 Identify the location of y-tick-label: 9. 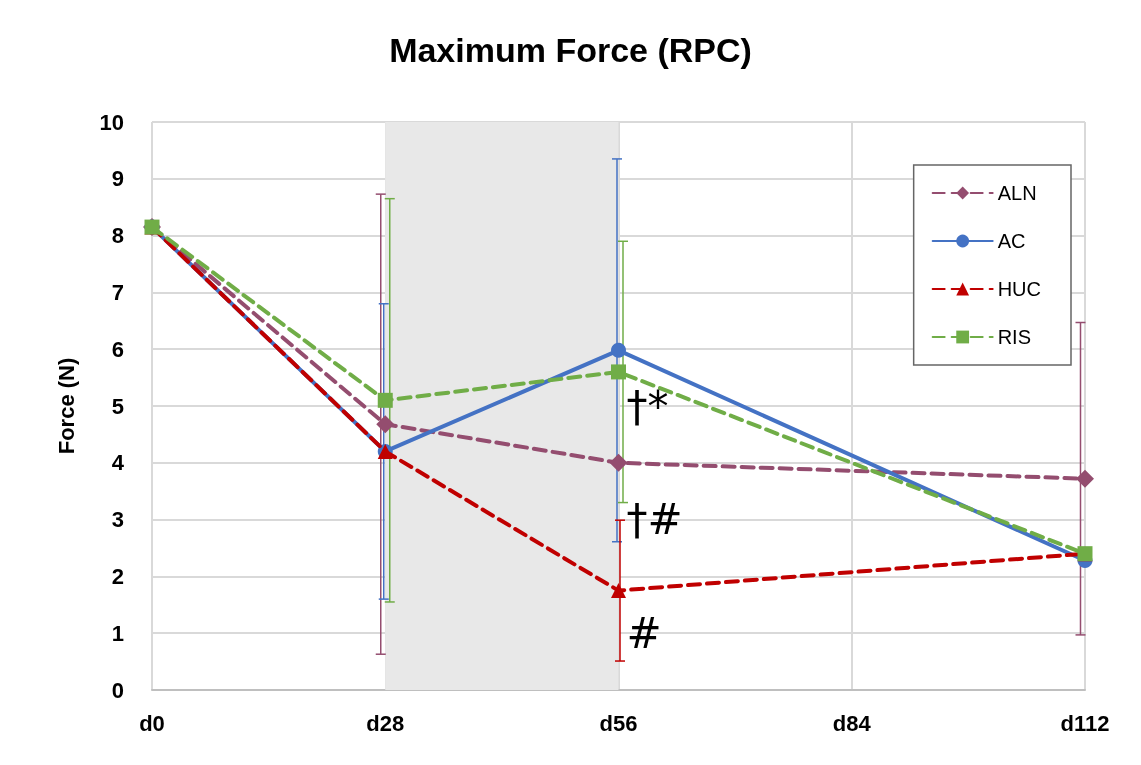
(117, 179).